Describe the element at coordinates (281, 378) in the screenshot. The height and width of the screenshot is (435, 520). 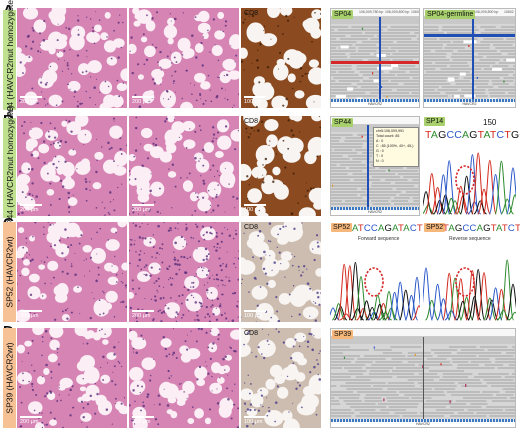
I see `ihc-image-d: CD8 100 μm` at that location.